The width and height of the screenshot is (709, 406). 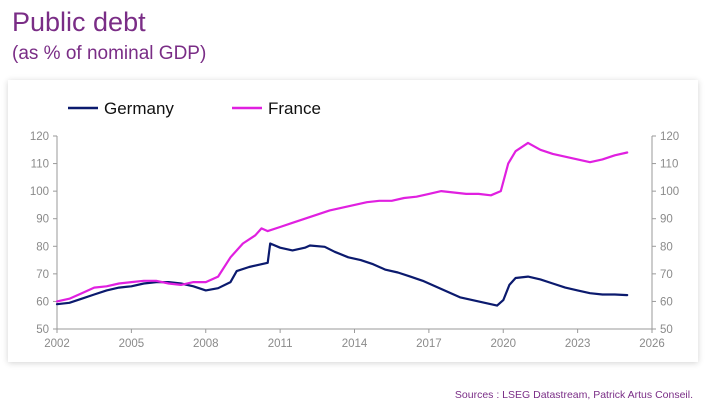 I want to click on y-tick-label-right: 50, so click(x=666, y=330).